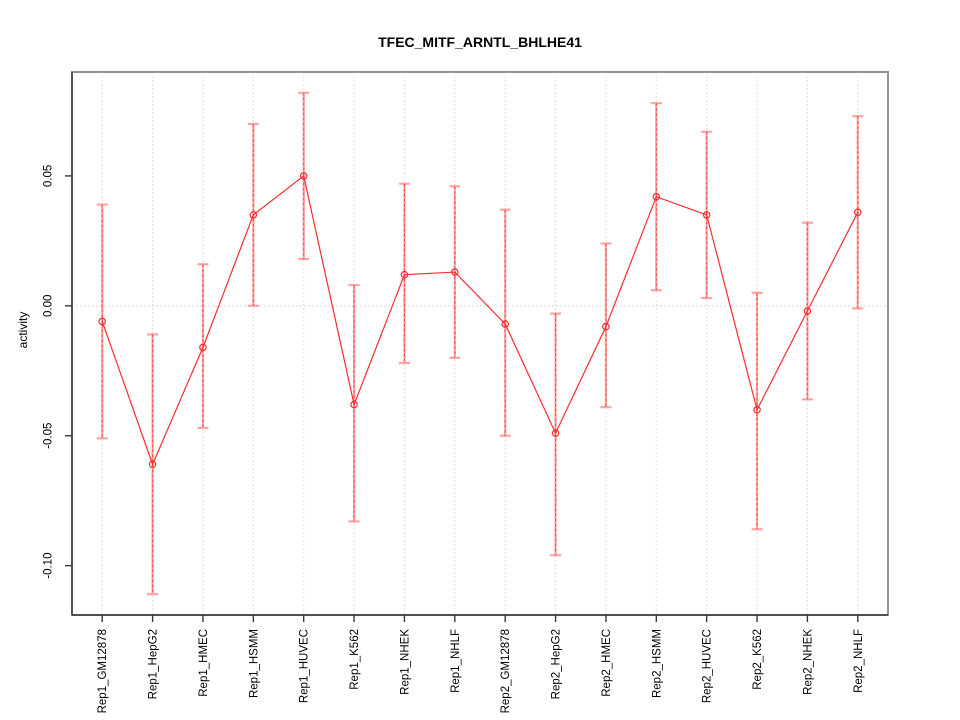 The width and height of the screenshot is (960, 720). Describe the element at coordinates (49, 306) in the screenshot. I see `y-tick-label: 0.00` at that location.